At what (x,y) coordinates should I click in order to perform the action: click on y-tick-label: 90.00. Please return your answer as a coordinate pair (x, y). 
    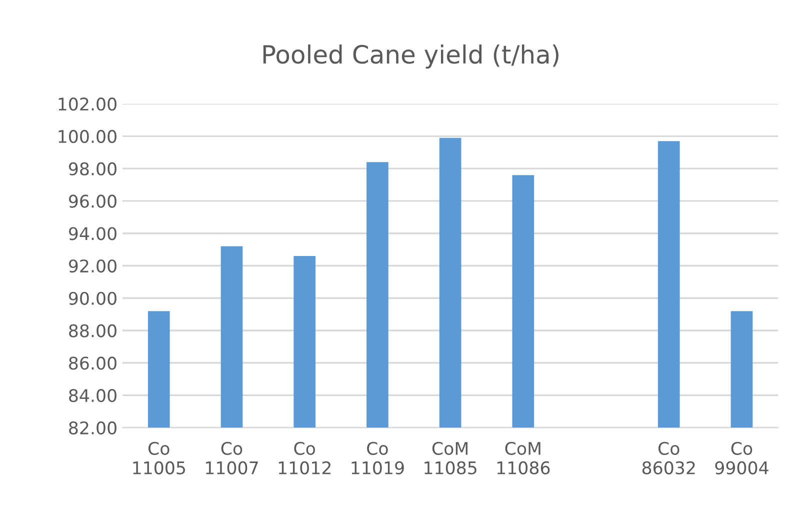
    Looking at the image, I should click on (92, 298).